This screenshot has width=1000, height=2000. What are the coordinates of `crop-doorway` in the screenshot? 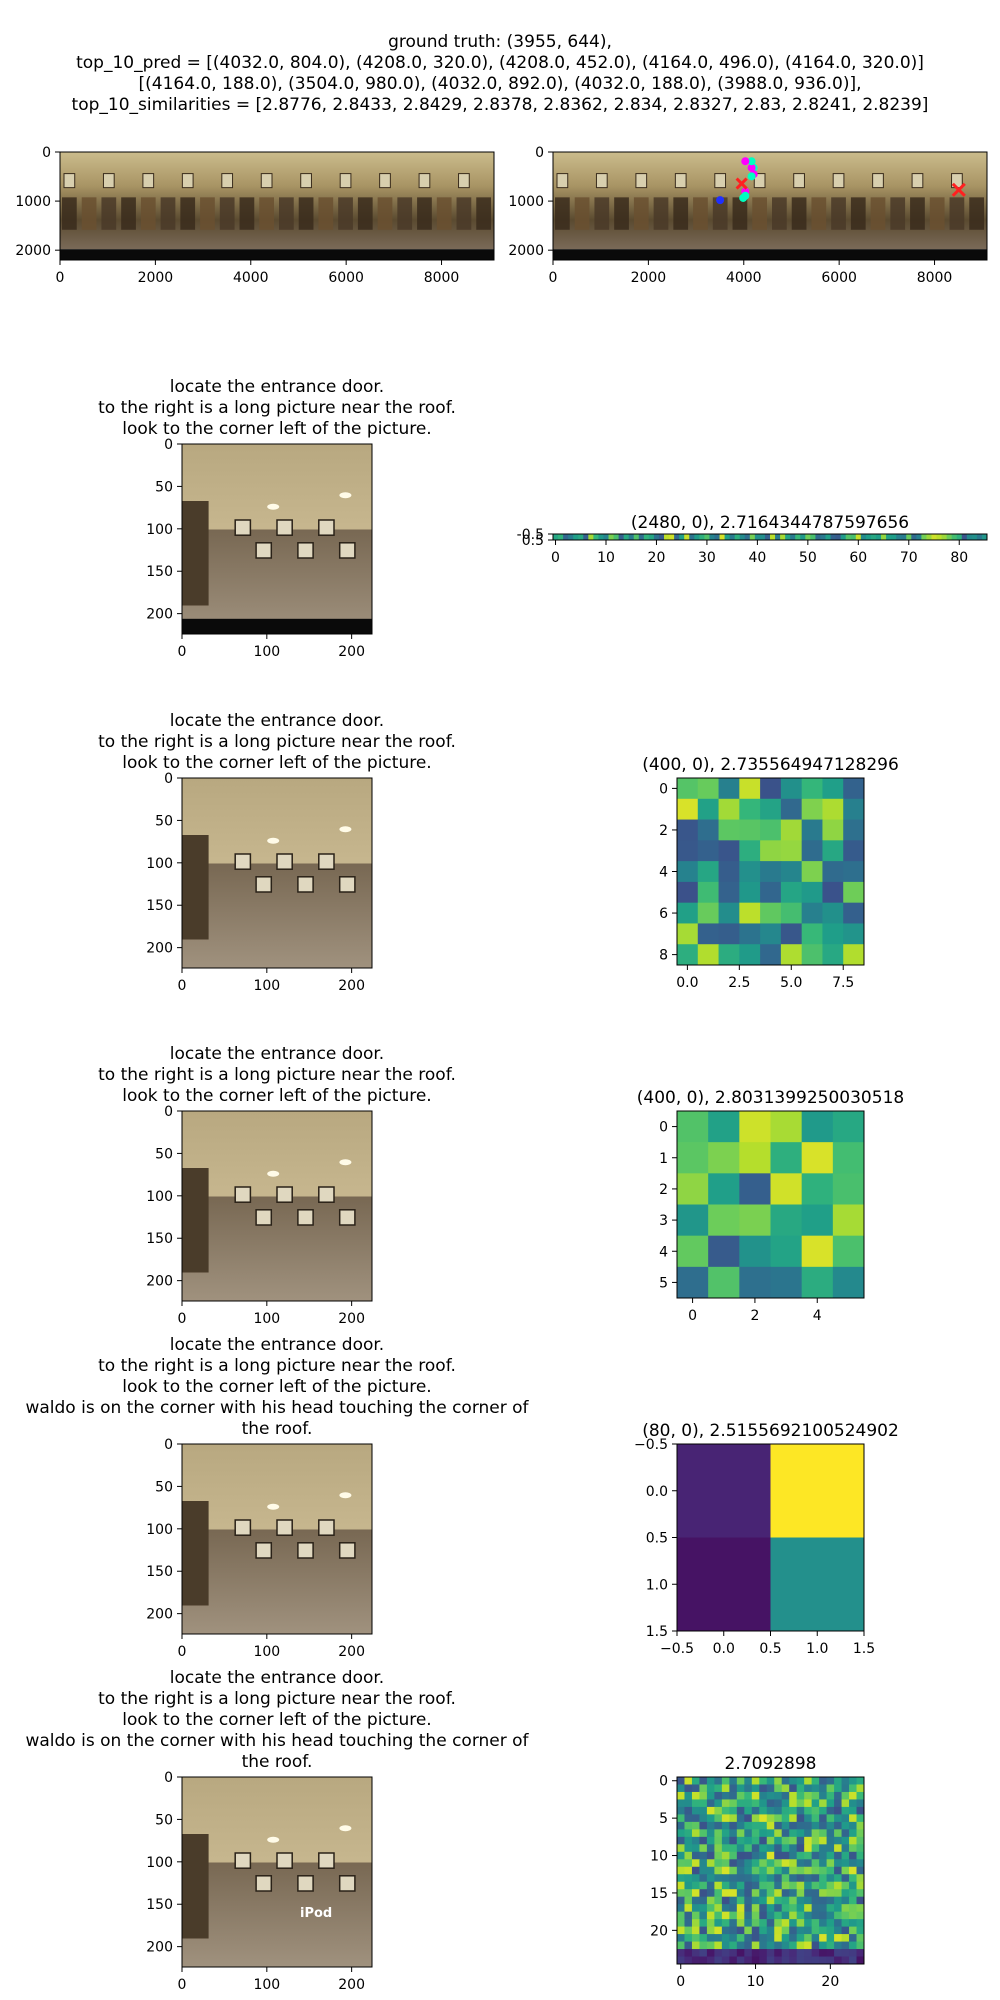 It's located at (195, 1553).